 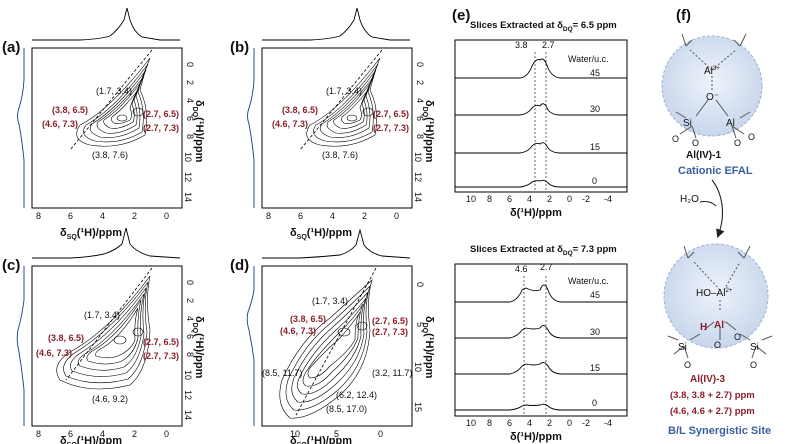 I want to click on o-label: O⁻, so click(x=712, y=97).